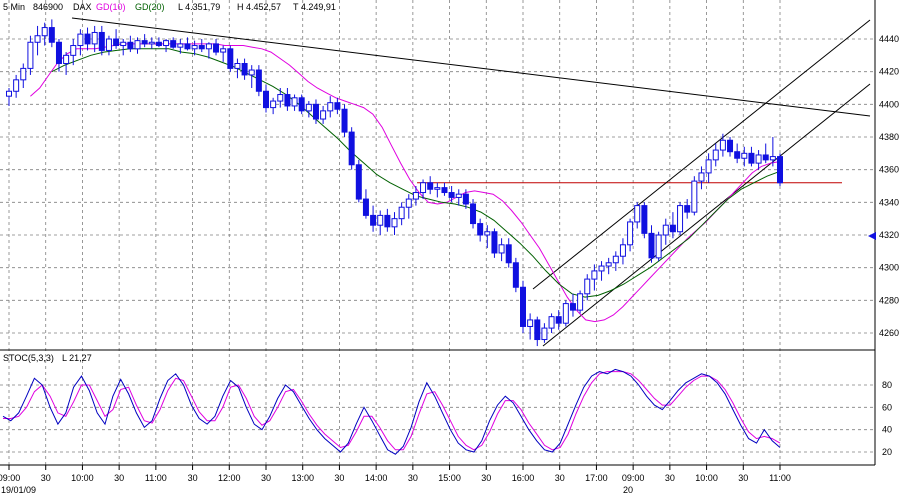 The height and width of the screenshot is (502, 905). What do you see at coordinates (523, 478) in the screenshot?
I see `time-tick-label: 16:00` at bounding box center [523, 478].